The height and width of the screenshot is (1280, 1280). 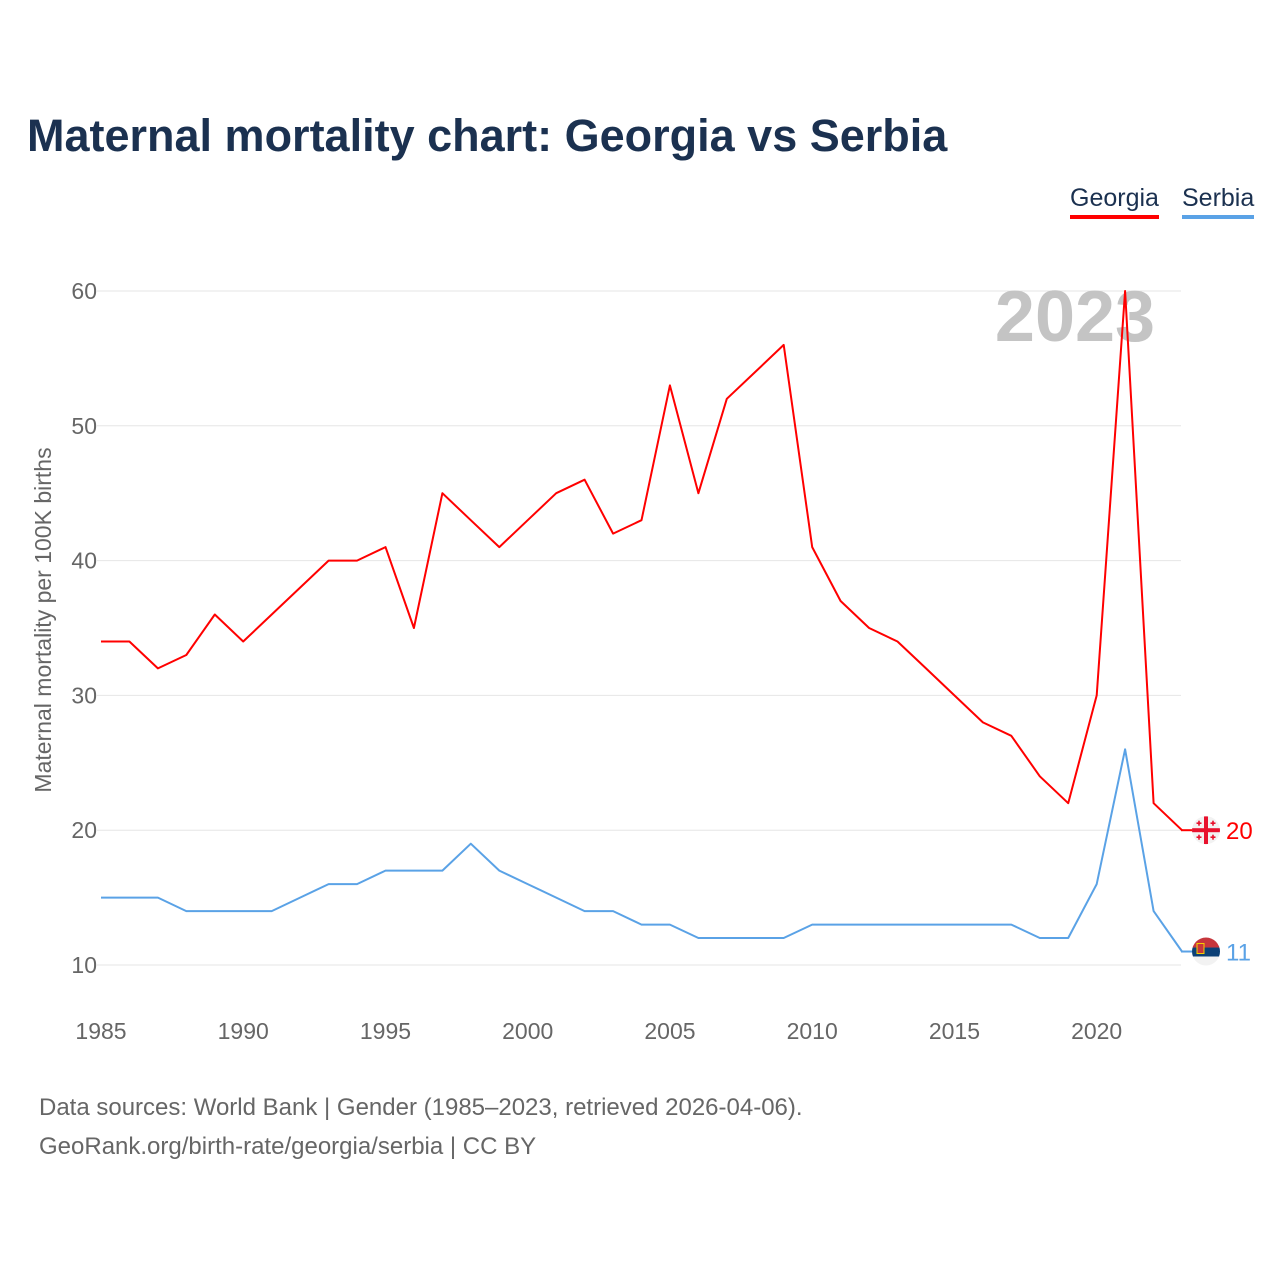 I want to click on x-tick-label: 1985, so click(x=100, y=1031).